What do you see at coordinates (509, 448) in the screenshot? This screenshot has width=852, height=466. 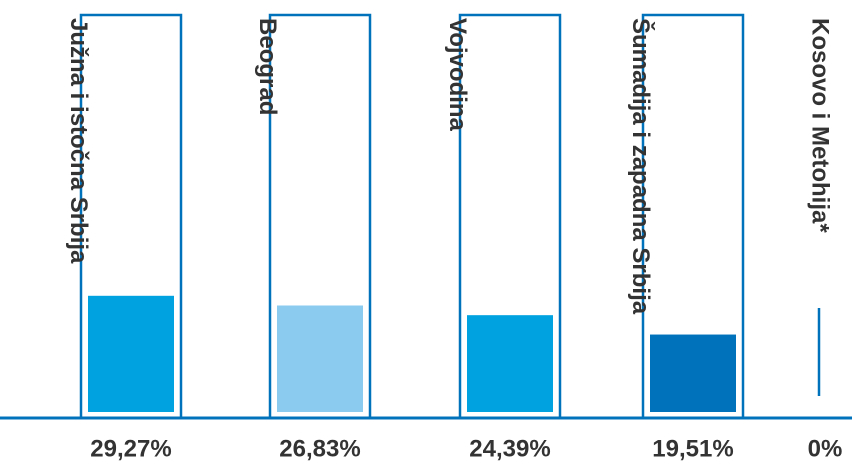 I see `value-label: 24,39%` at bounding box center [509, 448].